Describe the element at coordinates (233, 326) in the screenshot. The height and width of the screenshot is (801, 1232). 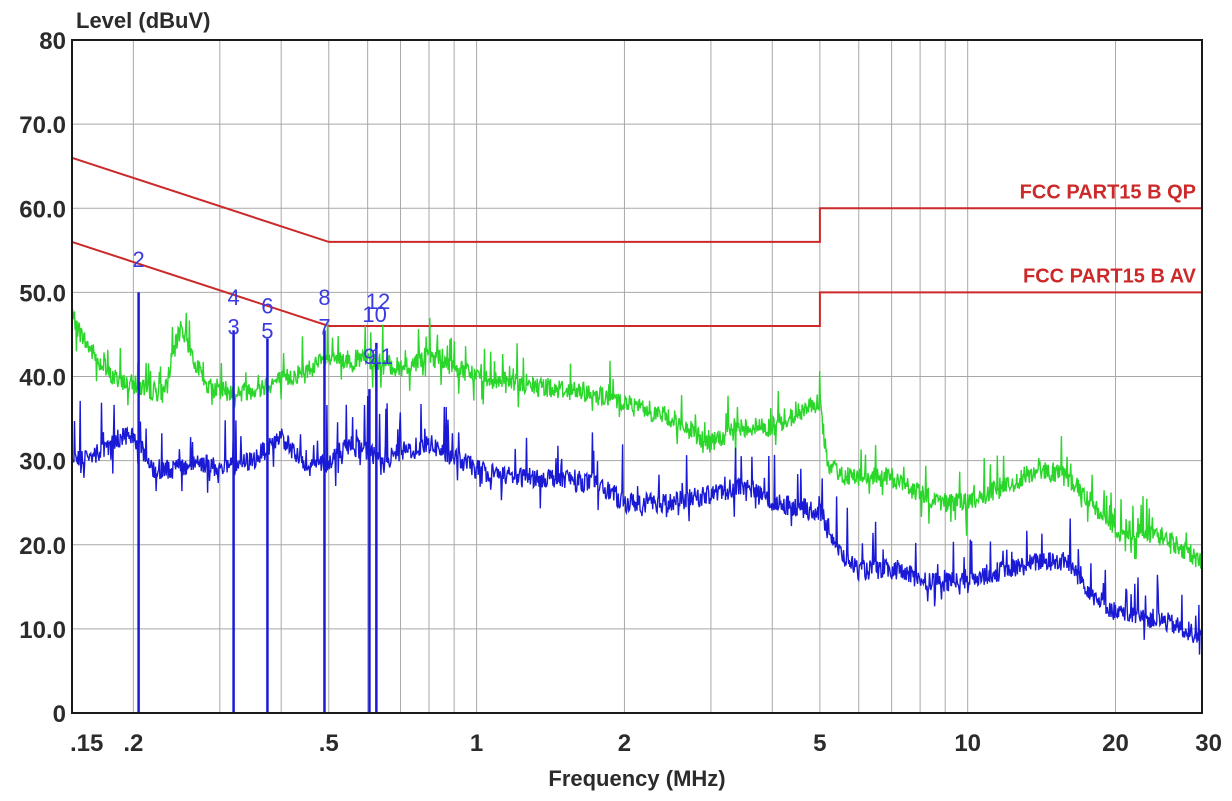
I see `peak-marker: 3` at that location.